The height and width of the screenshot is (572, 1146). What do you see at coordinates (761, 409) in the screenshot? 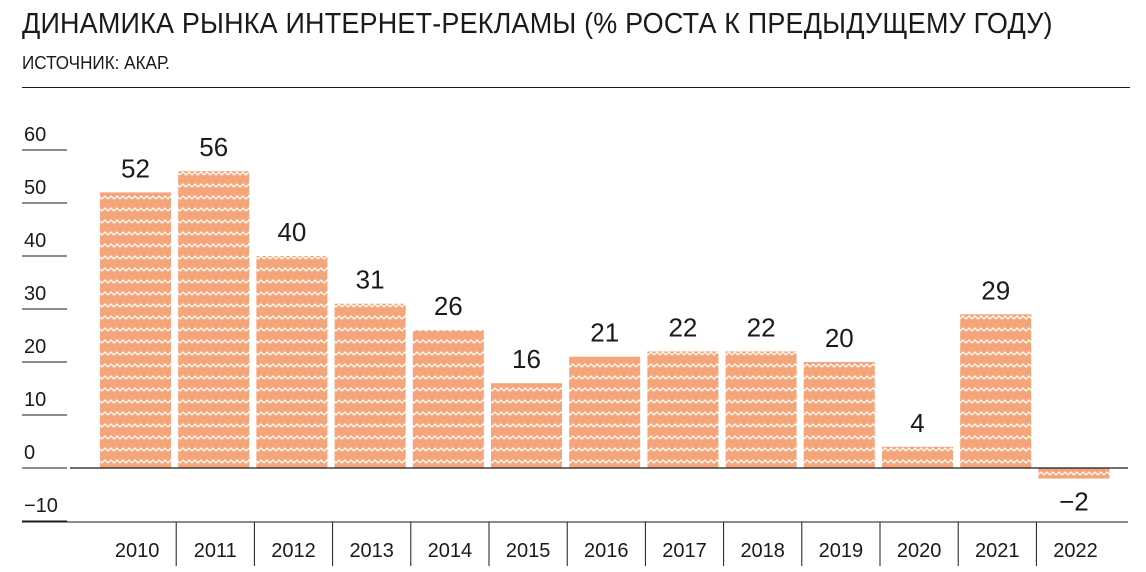
I see `bar-2018` at bounding box center [761, 409].